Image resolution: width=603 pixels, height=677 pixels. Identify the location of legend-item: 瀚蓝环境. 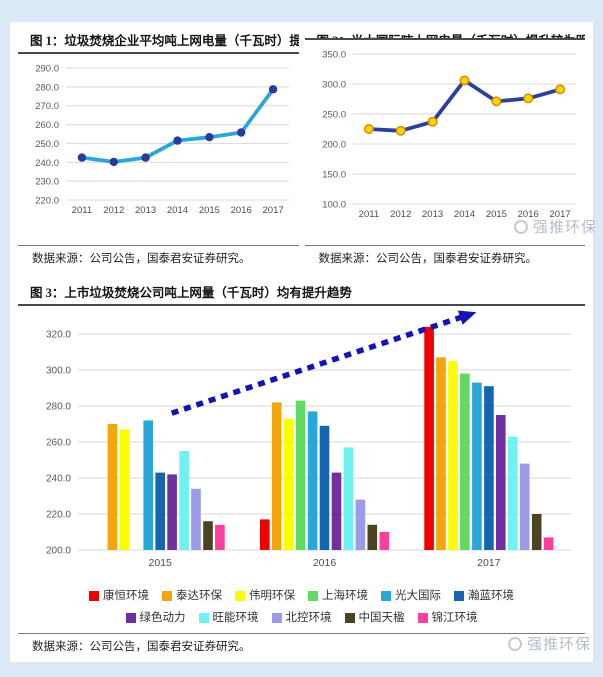
(484, 596).